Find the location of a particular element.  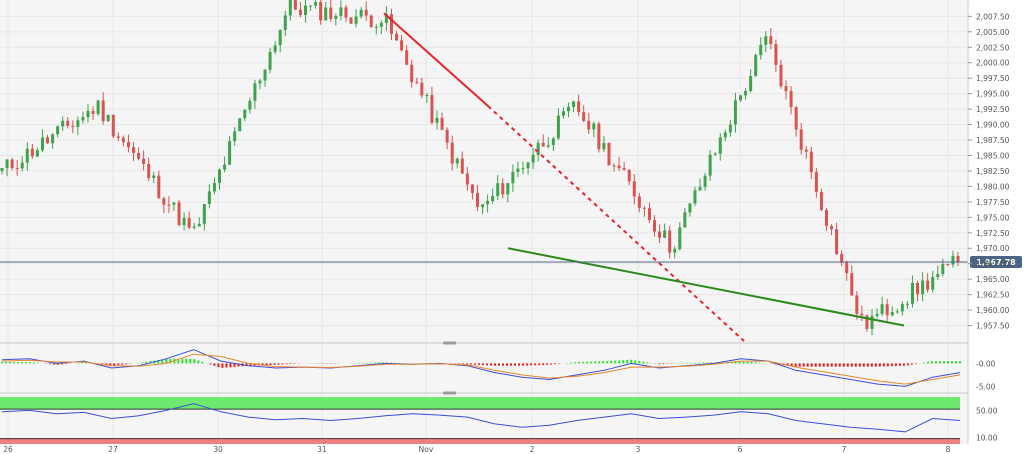

price-tick-label: 1,967.50 is located at coordinates (993, 264).